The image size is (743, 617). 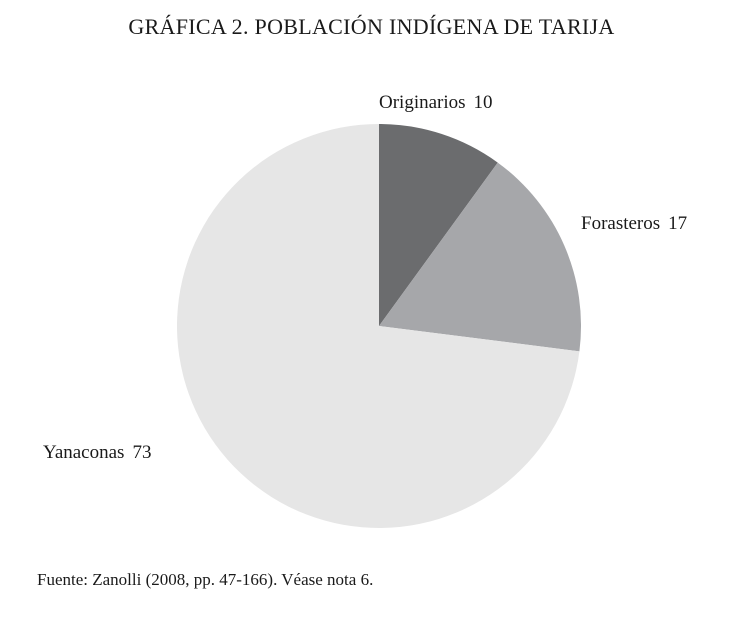 I want to click on slice-value: 17, so click(x=677, y=223).